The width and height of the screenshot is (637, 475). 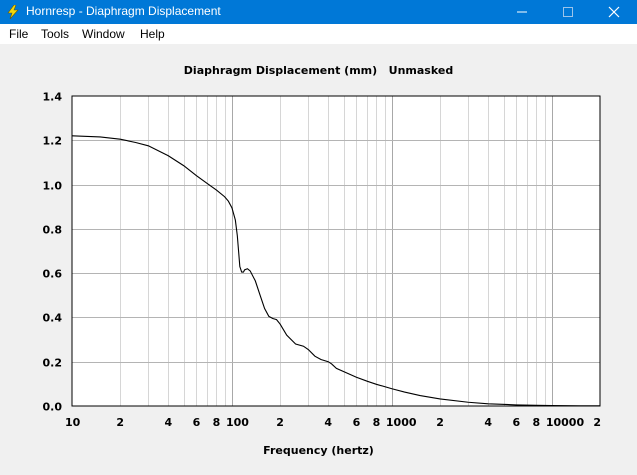 I want to click on minimize-button, so click(x=522, y=12).